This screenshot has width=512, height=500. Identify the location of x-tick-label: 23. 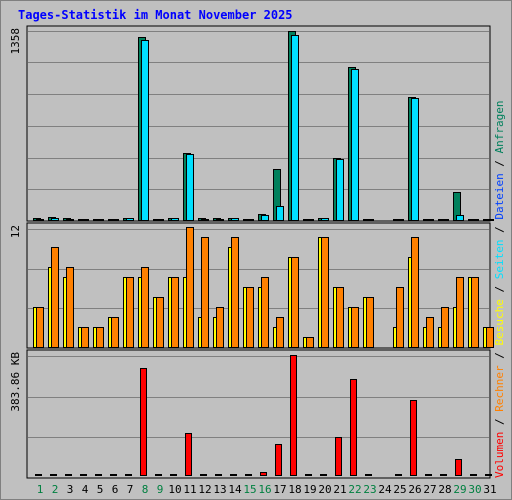
(369, 489).